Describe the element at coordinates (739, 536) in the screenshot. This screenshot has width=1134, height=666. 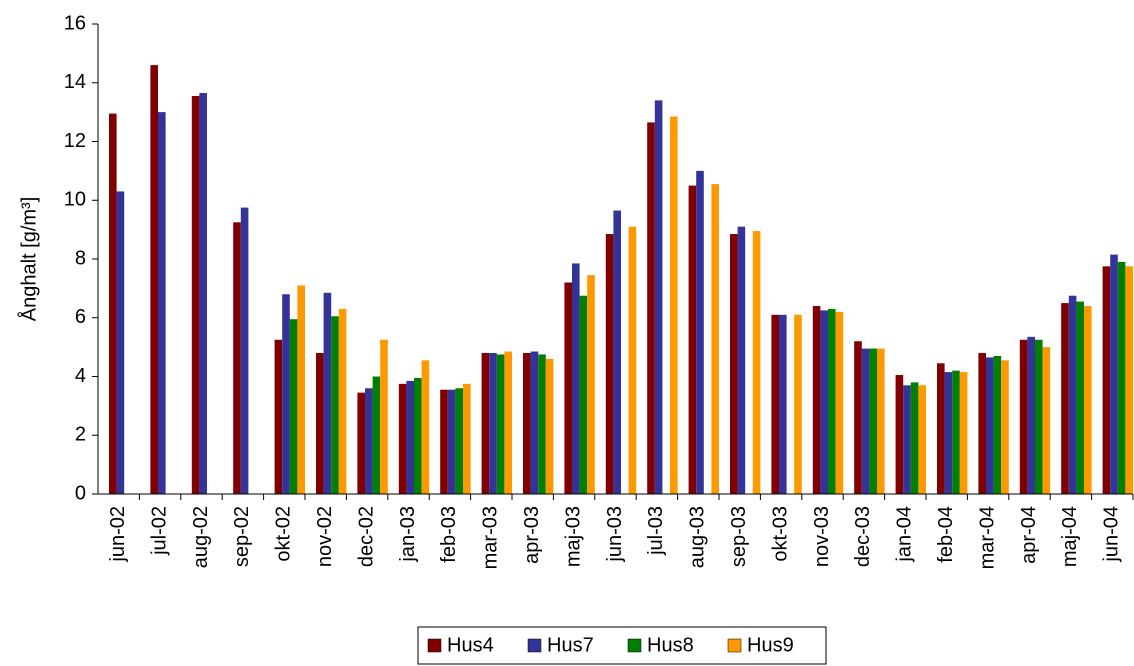
I see `x-tick-label: sep-03` at that location.